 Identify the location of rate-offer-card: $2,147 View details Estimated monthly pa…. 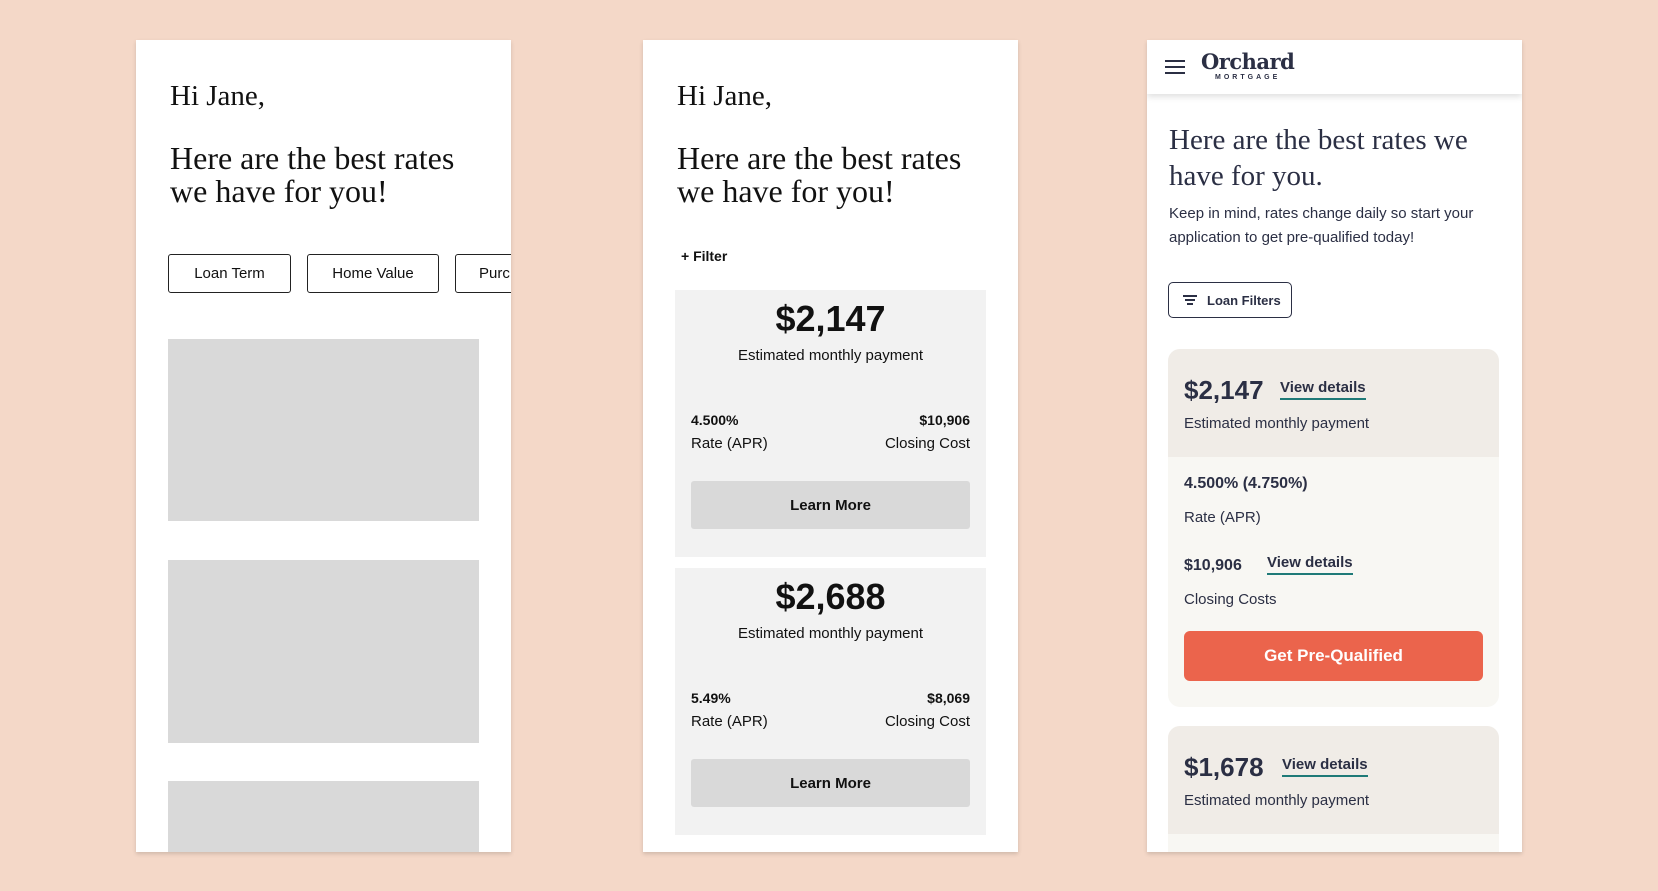
(1333, 528).